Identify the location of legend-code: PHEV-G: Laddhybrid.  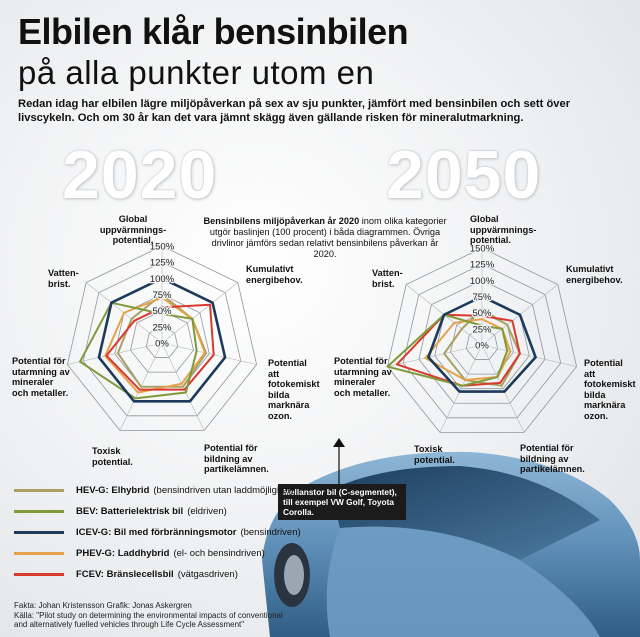
(123, 553).